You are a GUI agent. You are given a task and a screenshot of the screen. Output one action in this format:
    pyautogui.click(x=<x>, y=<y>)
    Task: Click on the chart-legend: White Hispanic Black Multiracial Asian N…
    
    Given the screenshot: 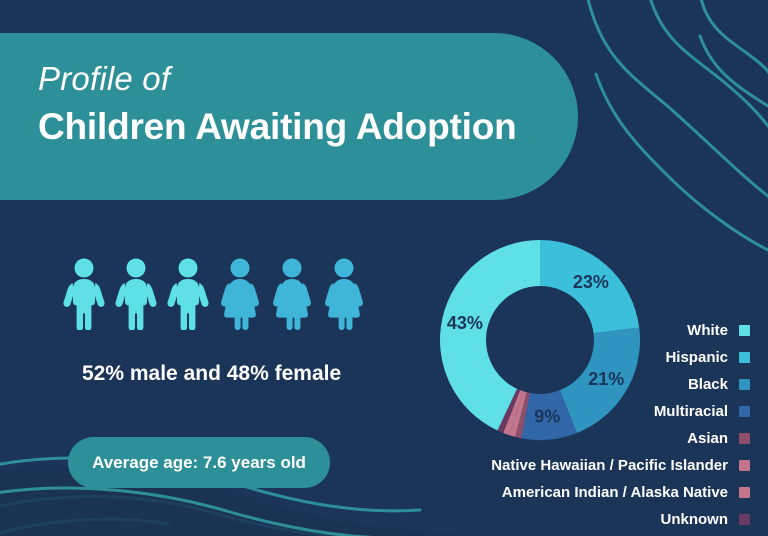 What is the action you would take?
    pyautogui.click(x=620, y=425)
    